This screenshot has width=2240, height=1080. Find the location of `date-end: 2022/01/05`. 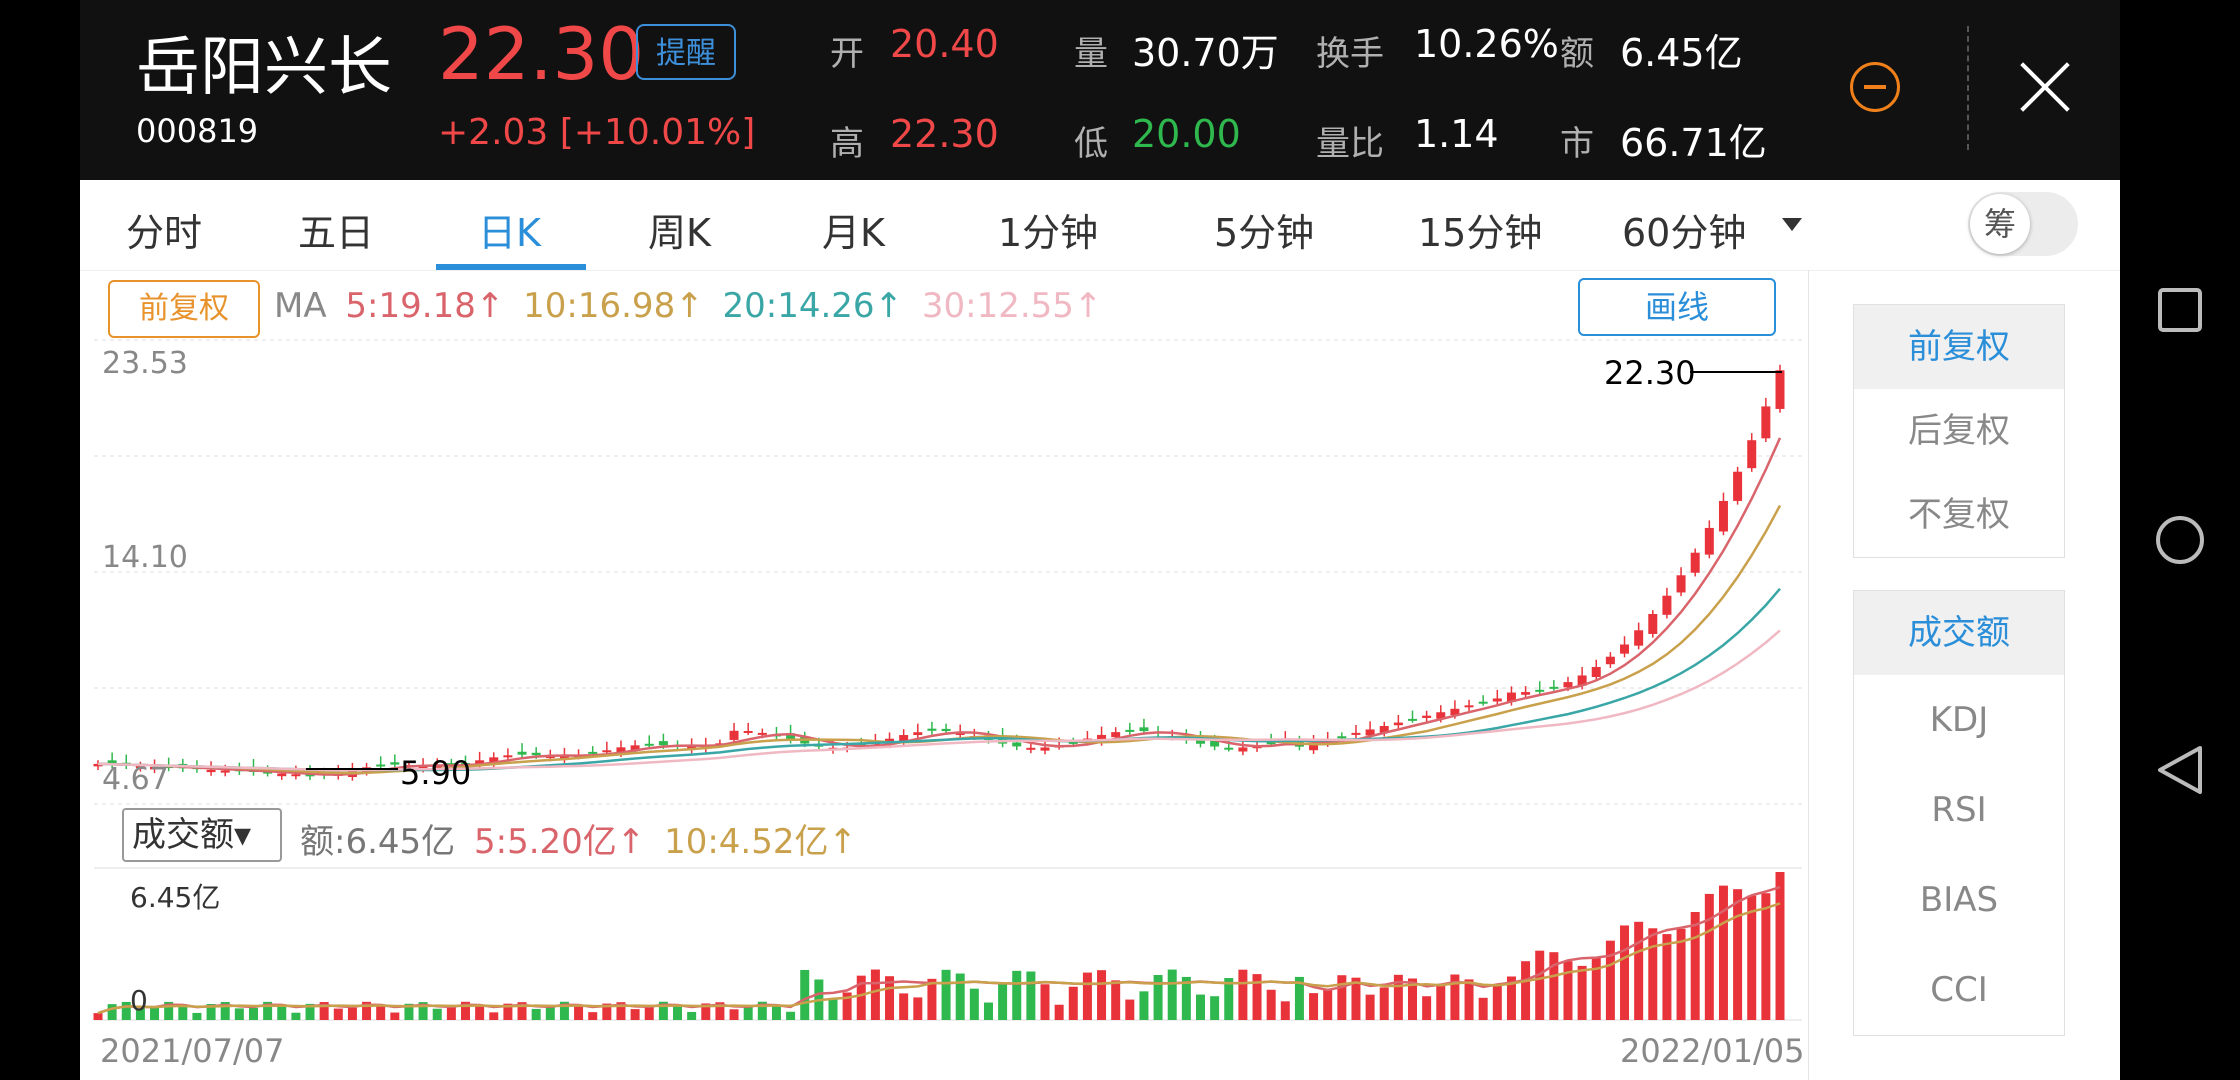

date-end: 2022/01/05 is located at coordinates (1712, 1051).